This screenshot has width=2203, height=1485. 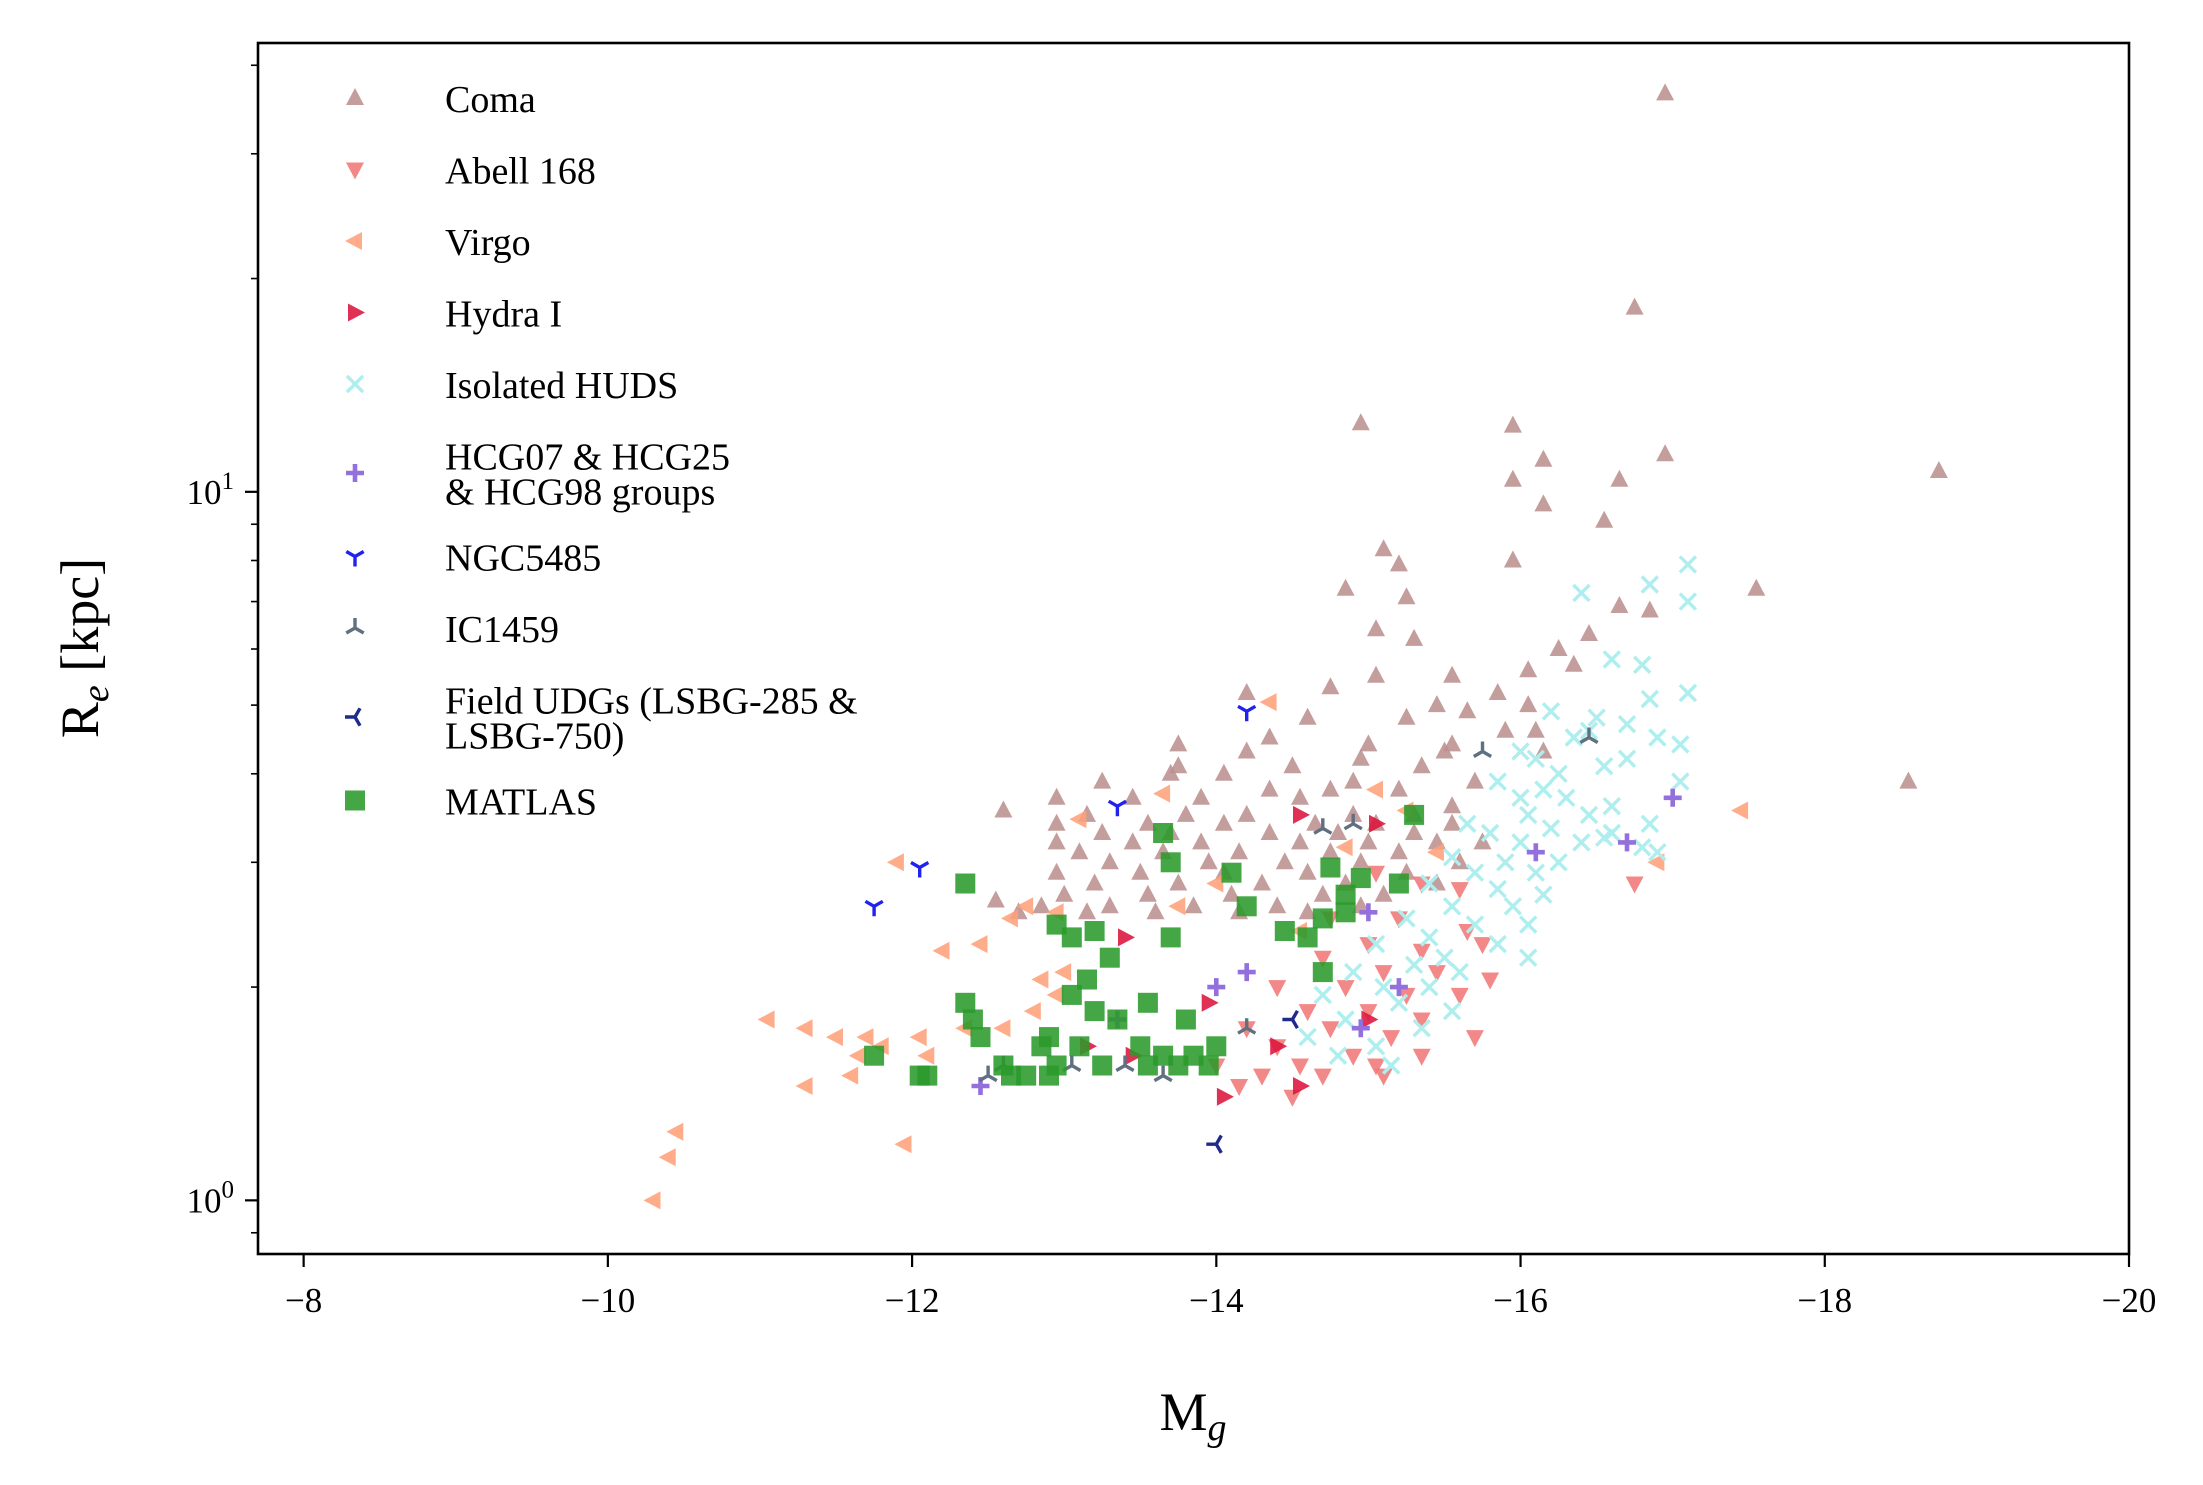 What do you see at coordinates (490, 100) in the screenshot?
I see `legend-label: Coma` at bounding box center [490, 100].